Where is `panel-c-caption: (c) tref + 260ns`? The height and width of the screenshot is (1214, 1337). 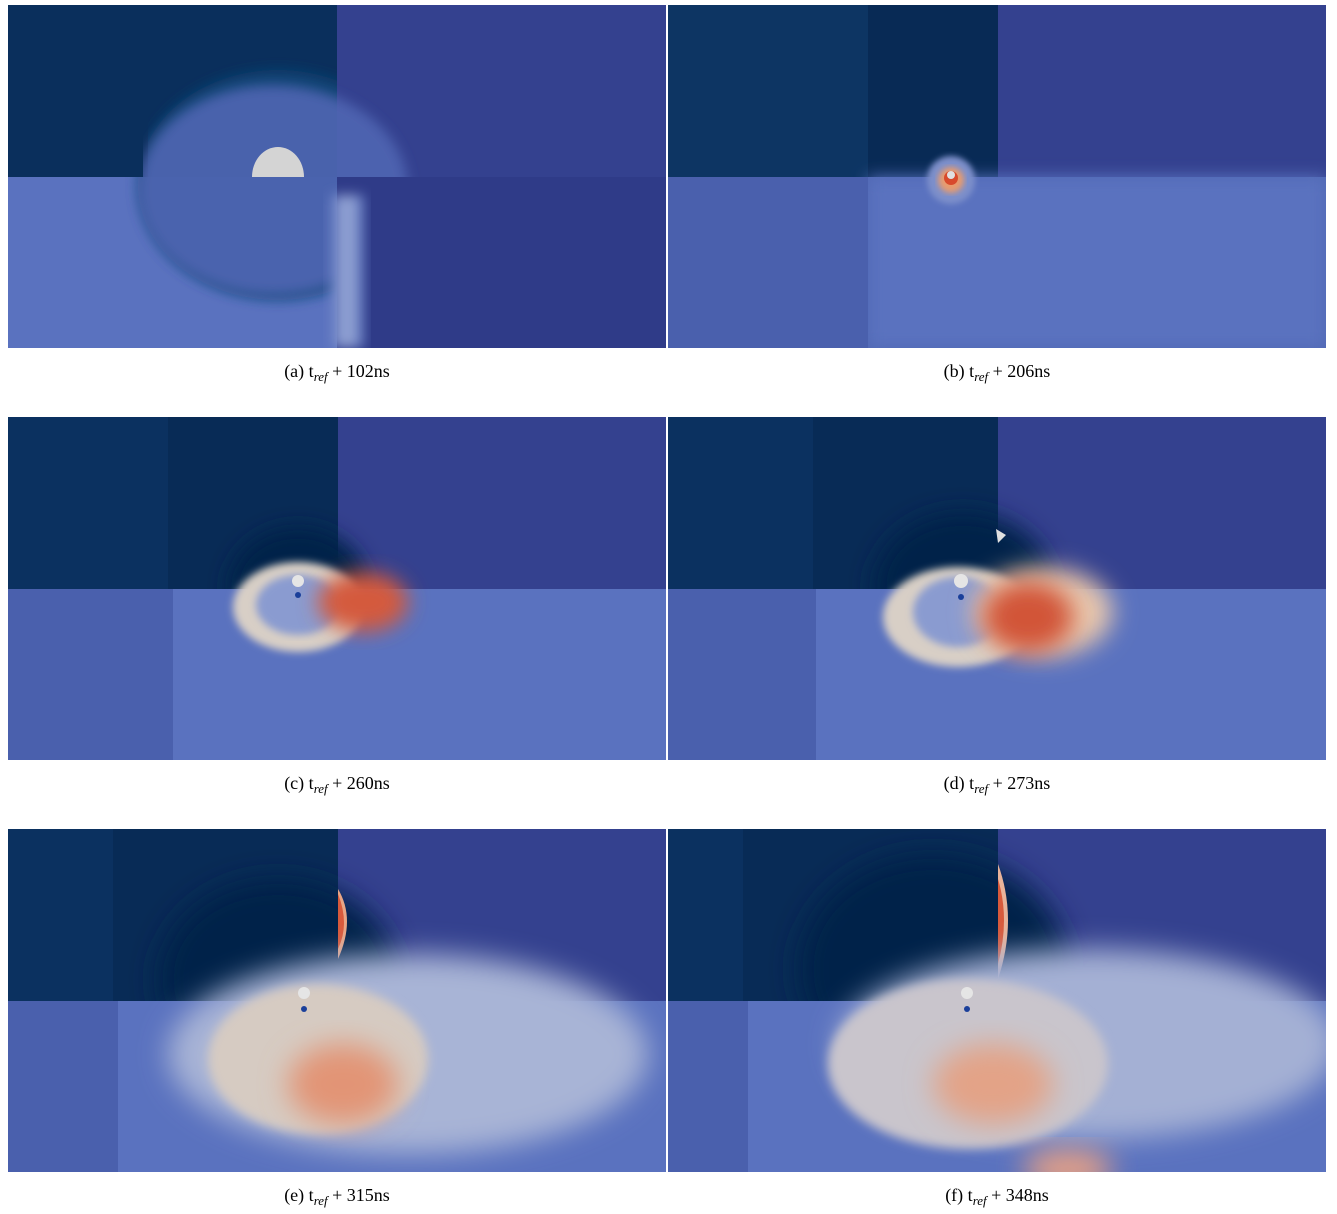
panel-c-caption: (c) tref + 260ns is located at coordinates (337, 784).